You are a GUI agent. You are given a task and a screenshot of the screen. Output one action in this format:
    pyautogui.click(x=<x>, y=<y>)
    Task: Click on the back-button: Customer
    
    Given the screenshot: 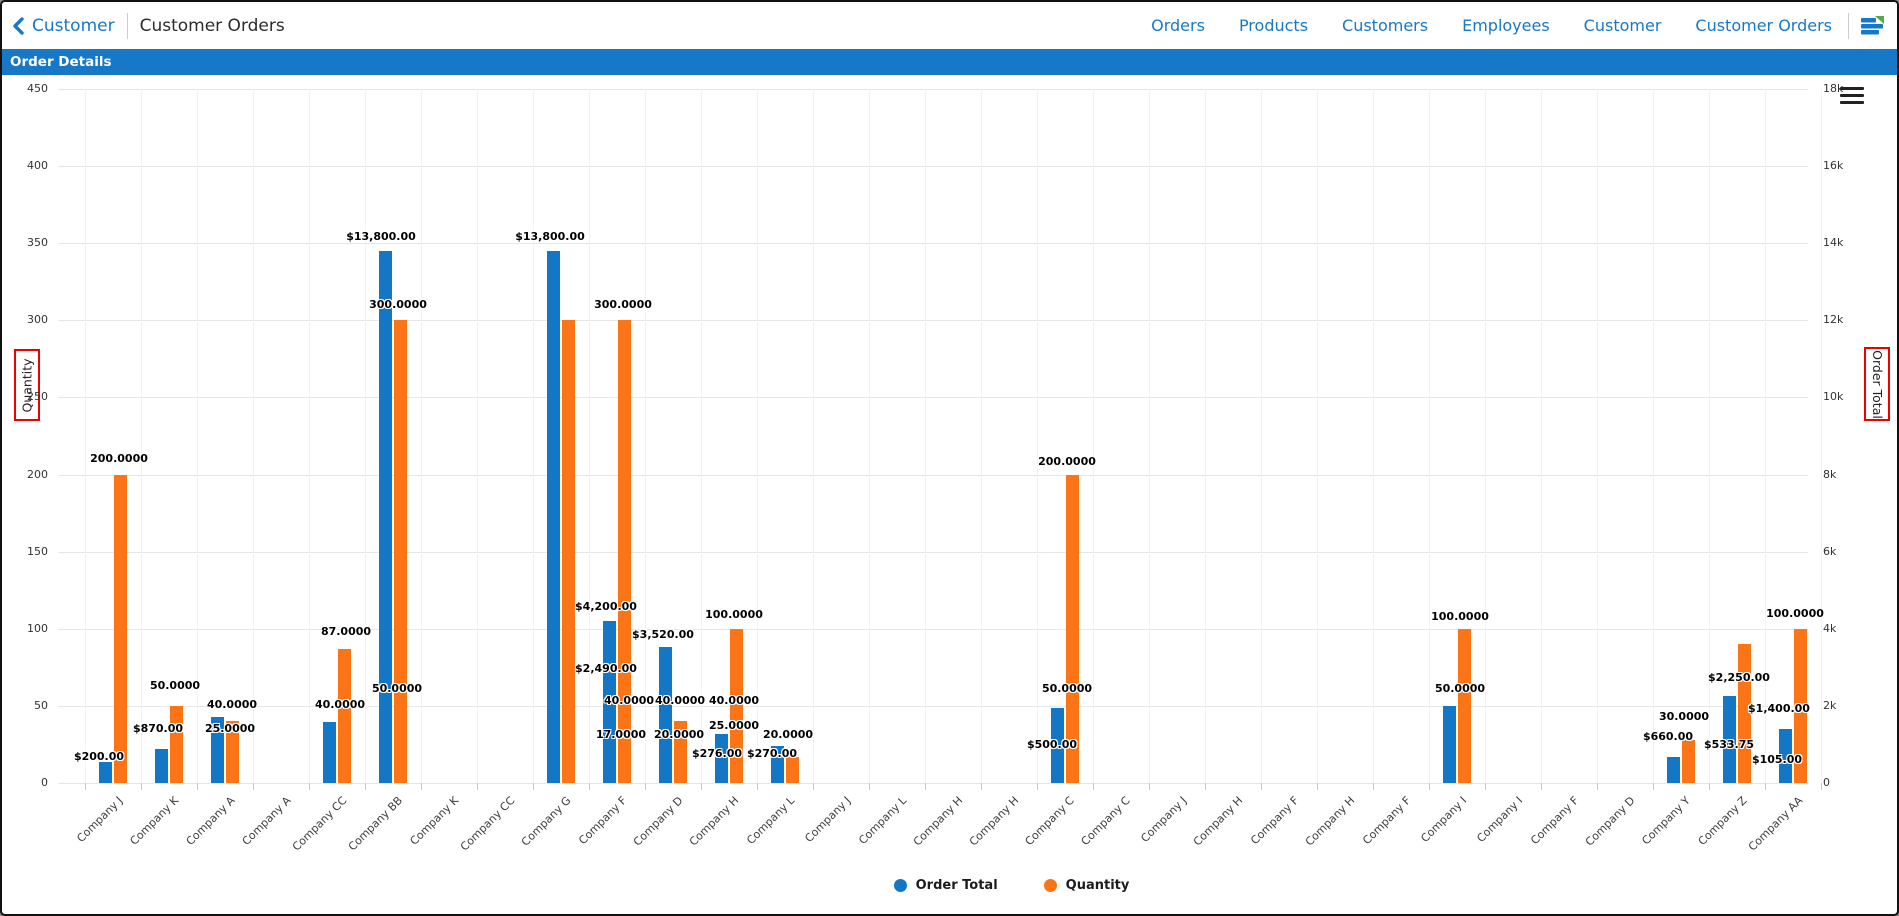 What is the action you would take?
    pyautogui.click(x=63, y=26)
    